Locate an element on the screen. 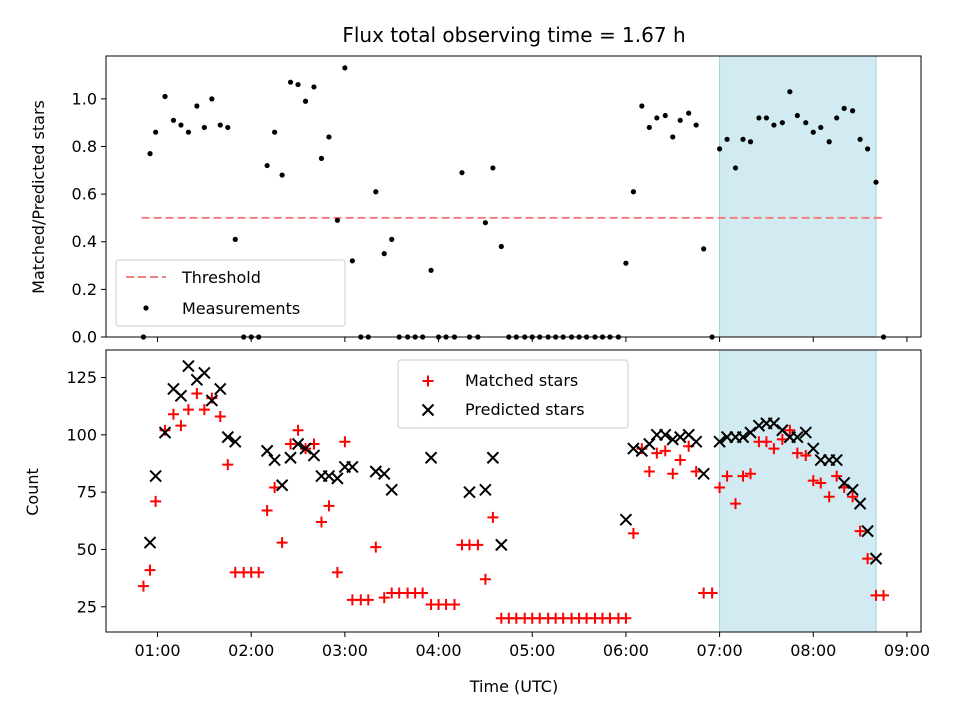 Image resolution: width=960 pixels, height=720 pixels. bottom-y-axis-label: Count is located at coordinates (32, 492).